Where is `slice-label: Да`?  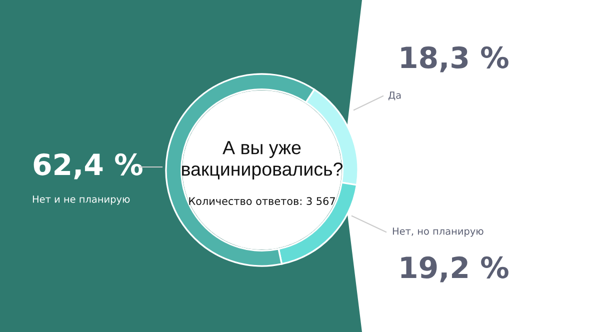 slice-label: Да is located at coordinates (394, 96).